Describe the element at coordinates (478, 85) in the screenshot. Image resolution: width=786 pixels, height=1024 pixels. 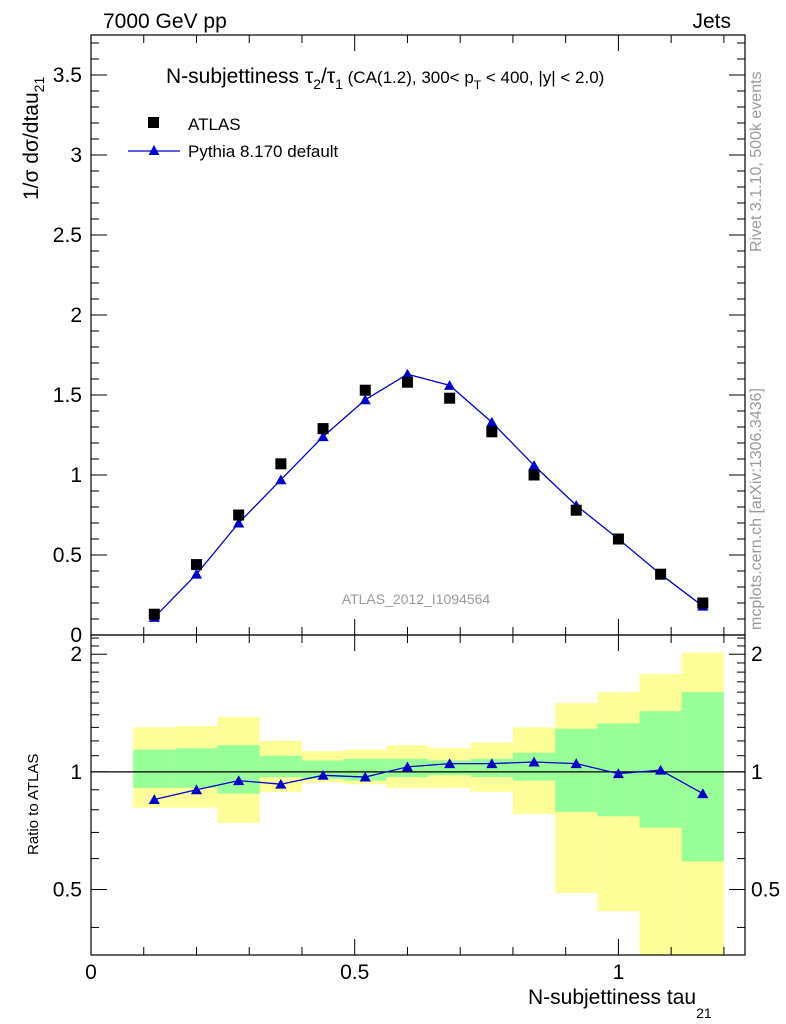
I see `title-sub-t: T` at that location.